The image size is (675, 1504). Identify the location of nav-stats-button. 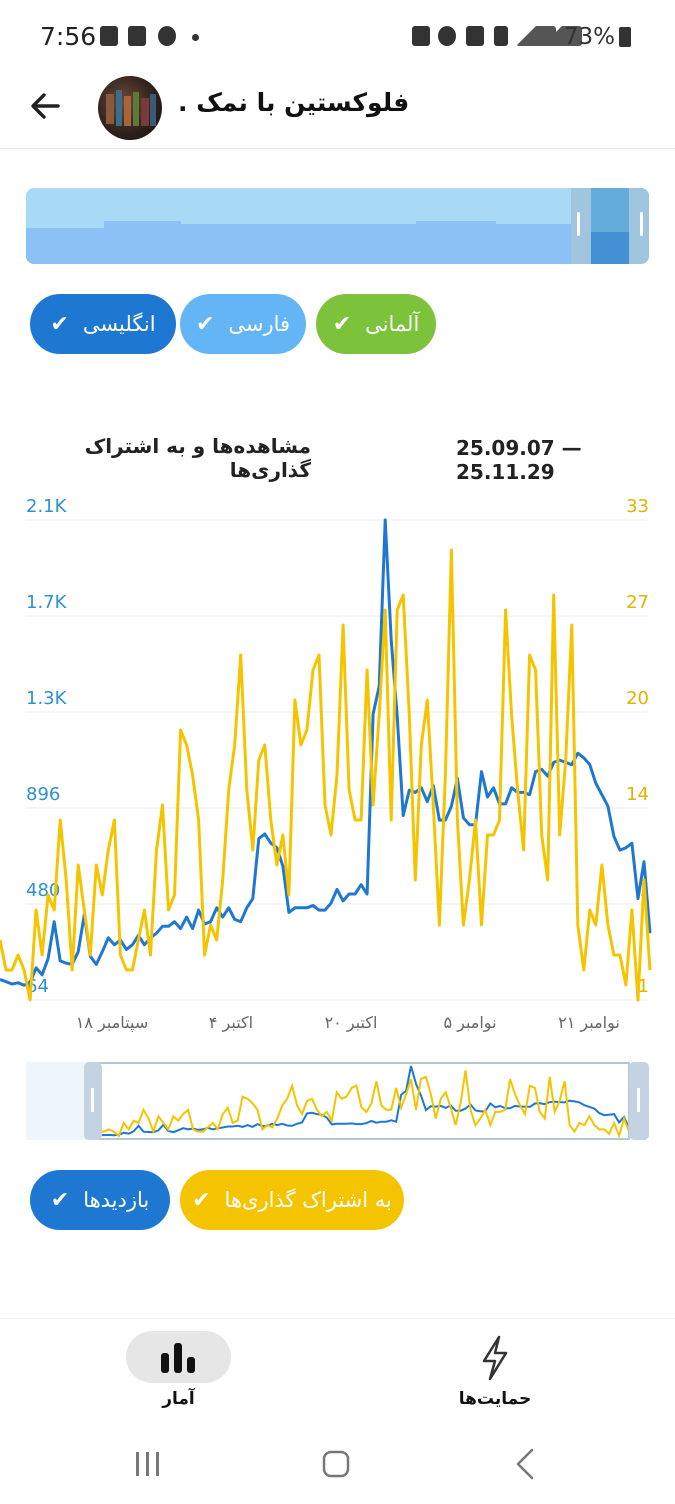
(178, 1357).